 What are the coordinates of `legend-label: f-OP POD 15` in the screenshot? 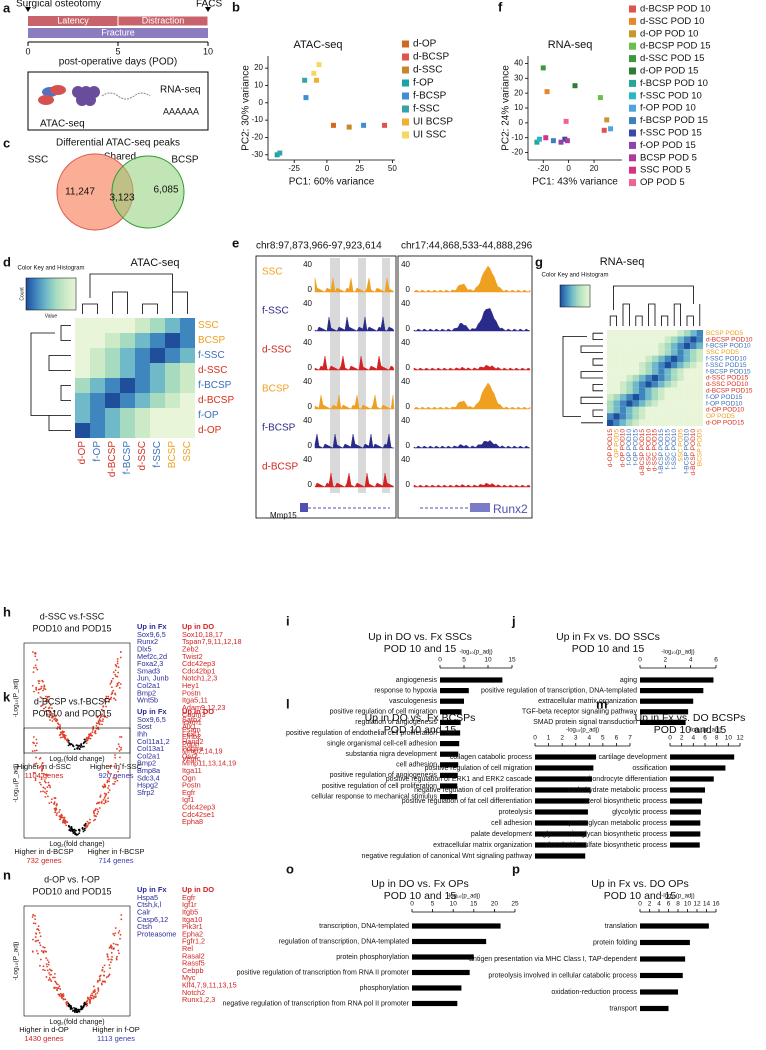 It's located at (668, 145).